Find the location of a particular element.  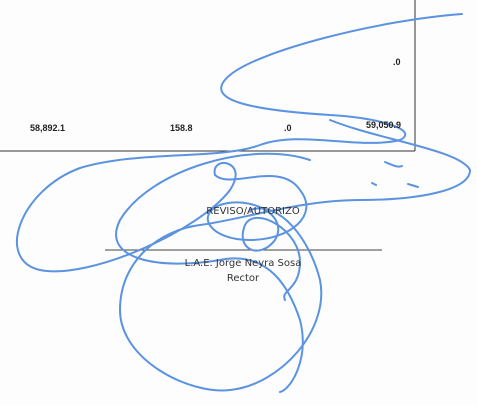

total-cell: 158.8 is located at coordinates (181, 128).